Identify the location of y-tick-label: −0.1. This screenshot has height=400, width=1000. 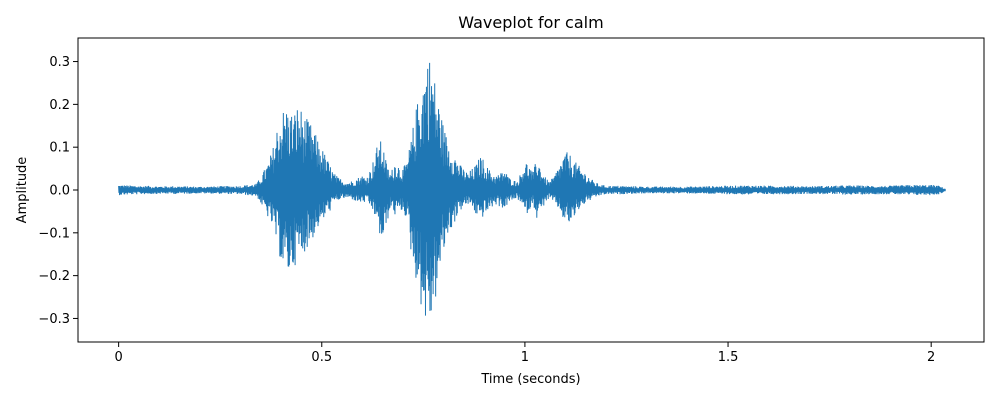
(54, 233).